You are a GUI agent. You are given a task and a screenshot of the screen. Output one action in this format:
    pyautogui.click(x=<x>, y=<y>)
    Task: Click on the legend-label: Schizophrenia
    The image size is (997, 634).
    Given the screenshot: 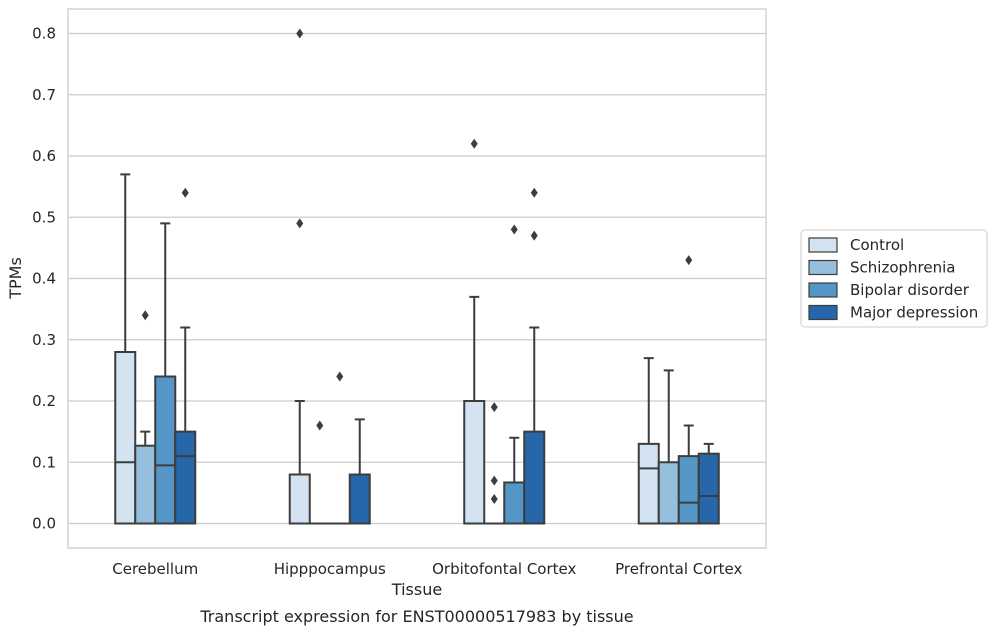 What is the action you would take?
    pyautogui.click(x=902, y=268)
    